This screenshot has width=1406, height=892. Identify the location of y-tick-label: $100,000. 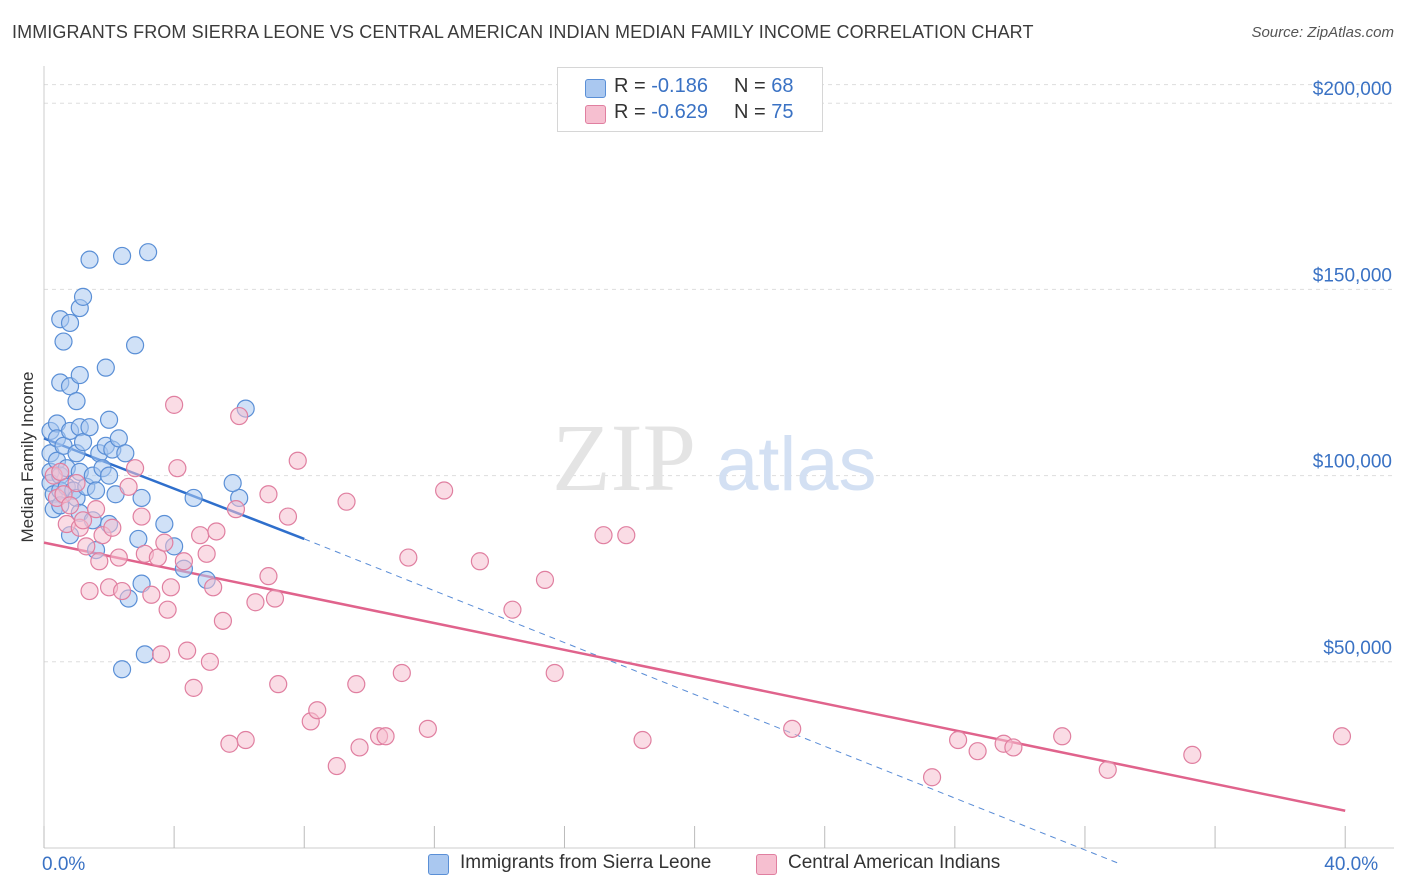
(1352, 462).